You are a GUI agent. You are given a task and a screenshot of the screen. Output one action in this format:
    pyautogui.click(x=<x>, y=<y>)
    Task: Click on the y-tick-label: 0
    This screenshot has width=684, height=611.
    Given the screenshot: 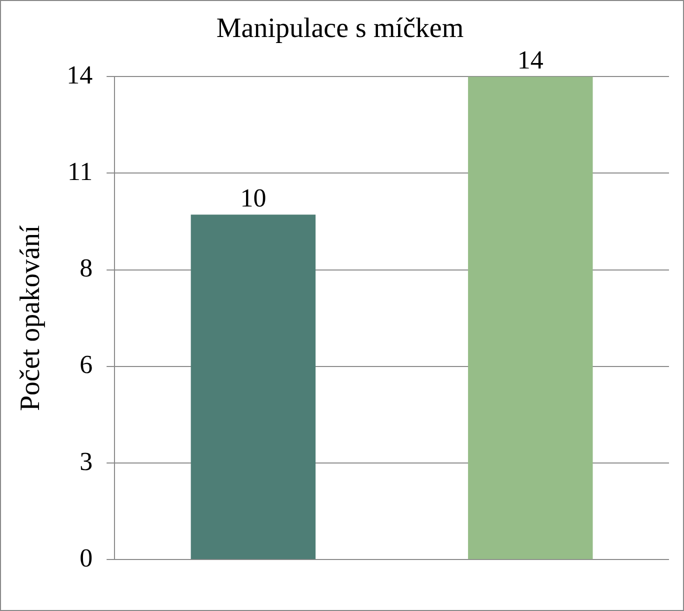 What is the action you would take?
    pyautogui.click(x=86, y=557)
    